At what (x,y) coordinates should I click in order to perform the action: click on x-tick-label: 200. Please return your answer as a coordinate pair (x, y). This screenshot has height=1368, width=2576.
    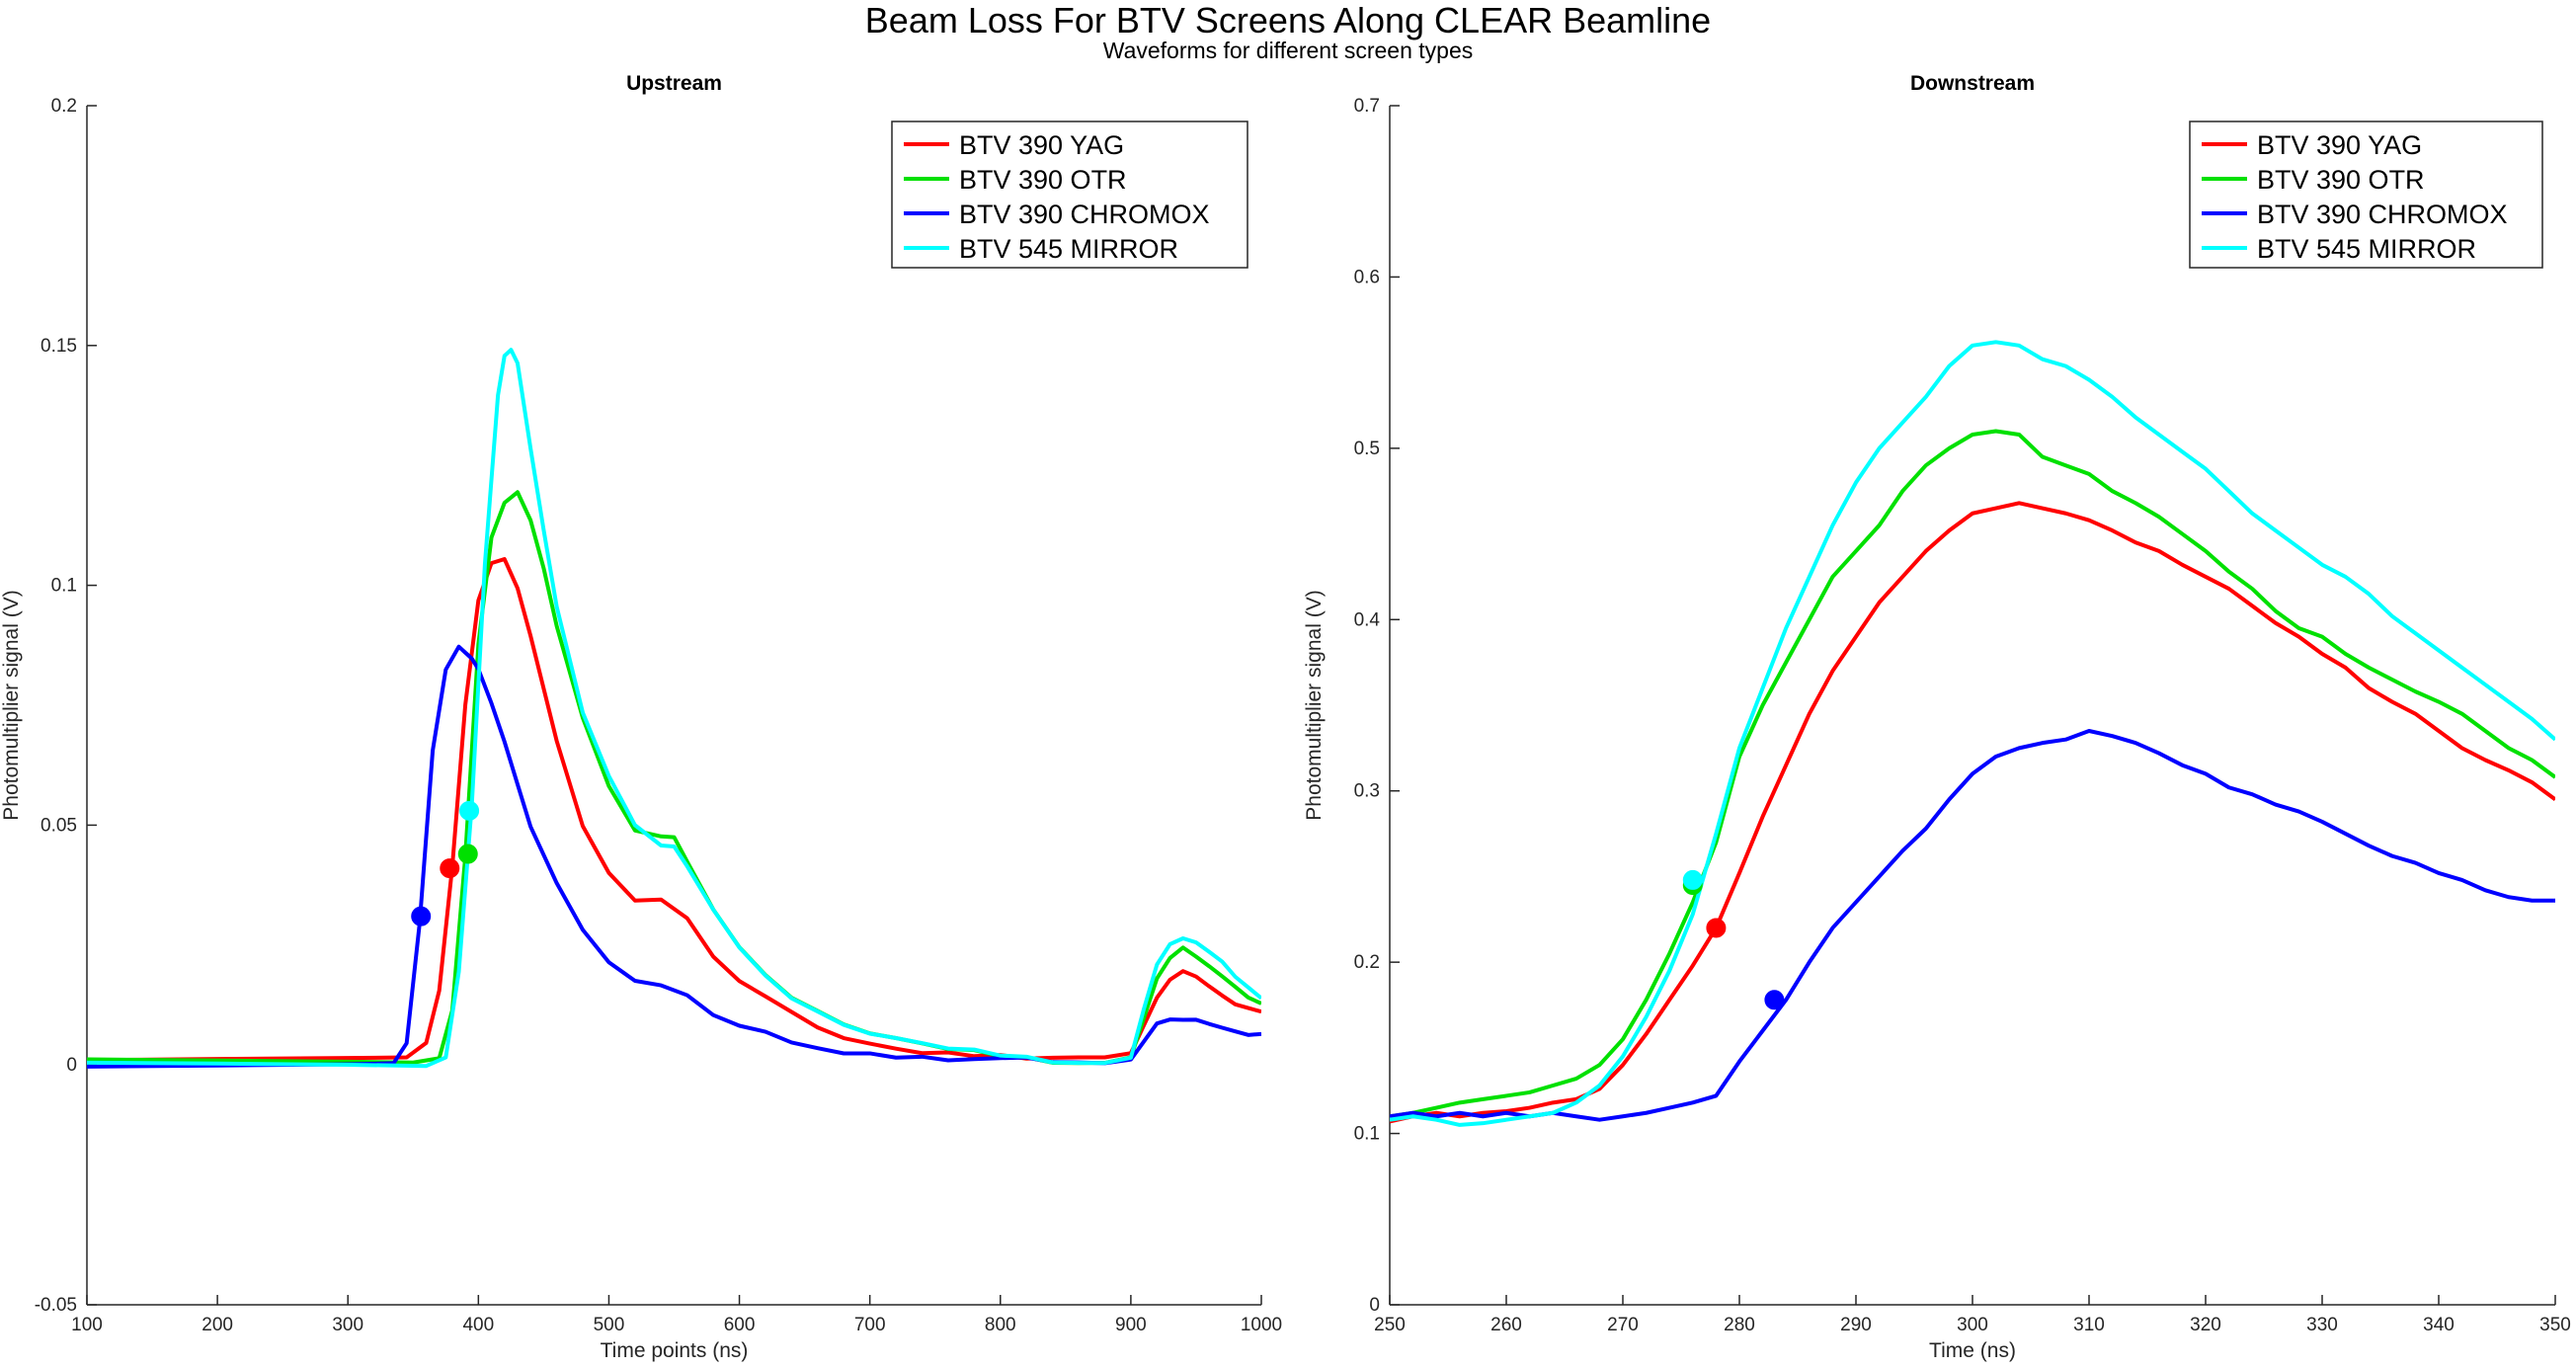
    Looking at the image, I should click on (217, 1325).